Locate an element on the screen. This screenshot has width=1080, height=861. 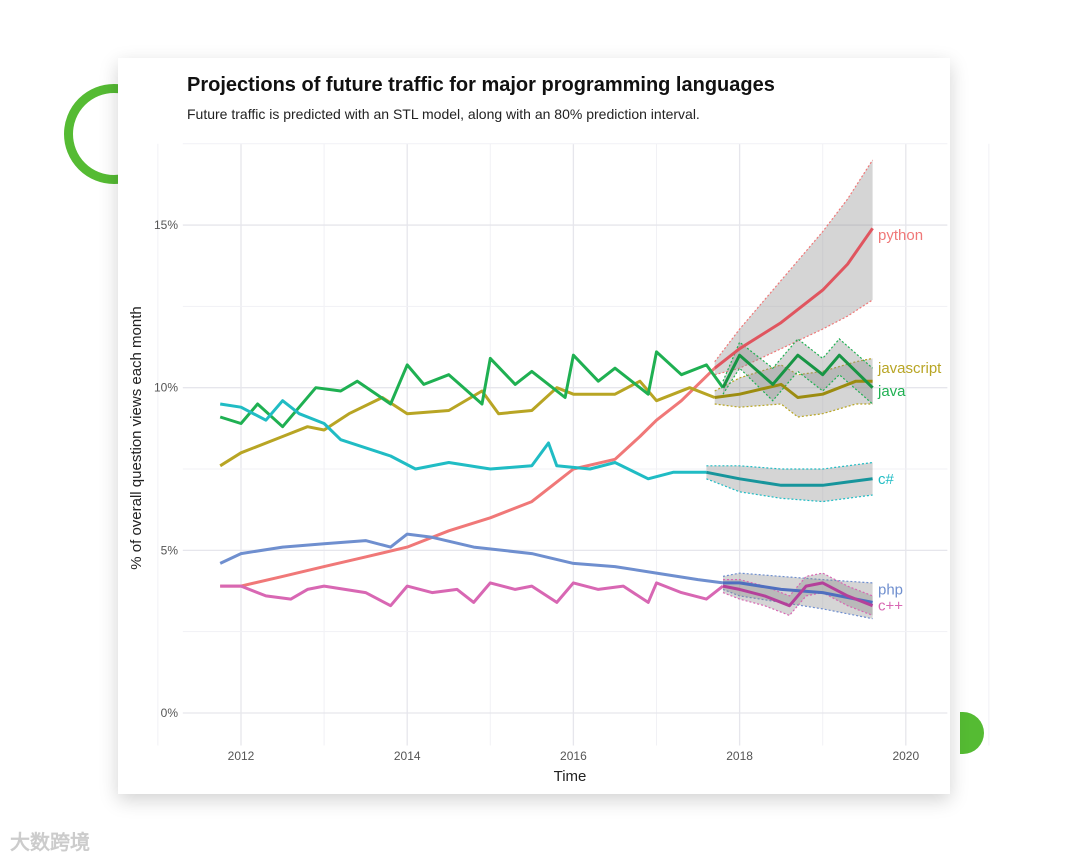
forecast-line-java is located at coordinates (797, 371).